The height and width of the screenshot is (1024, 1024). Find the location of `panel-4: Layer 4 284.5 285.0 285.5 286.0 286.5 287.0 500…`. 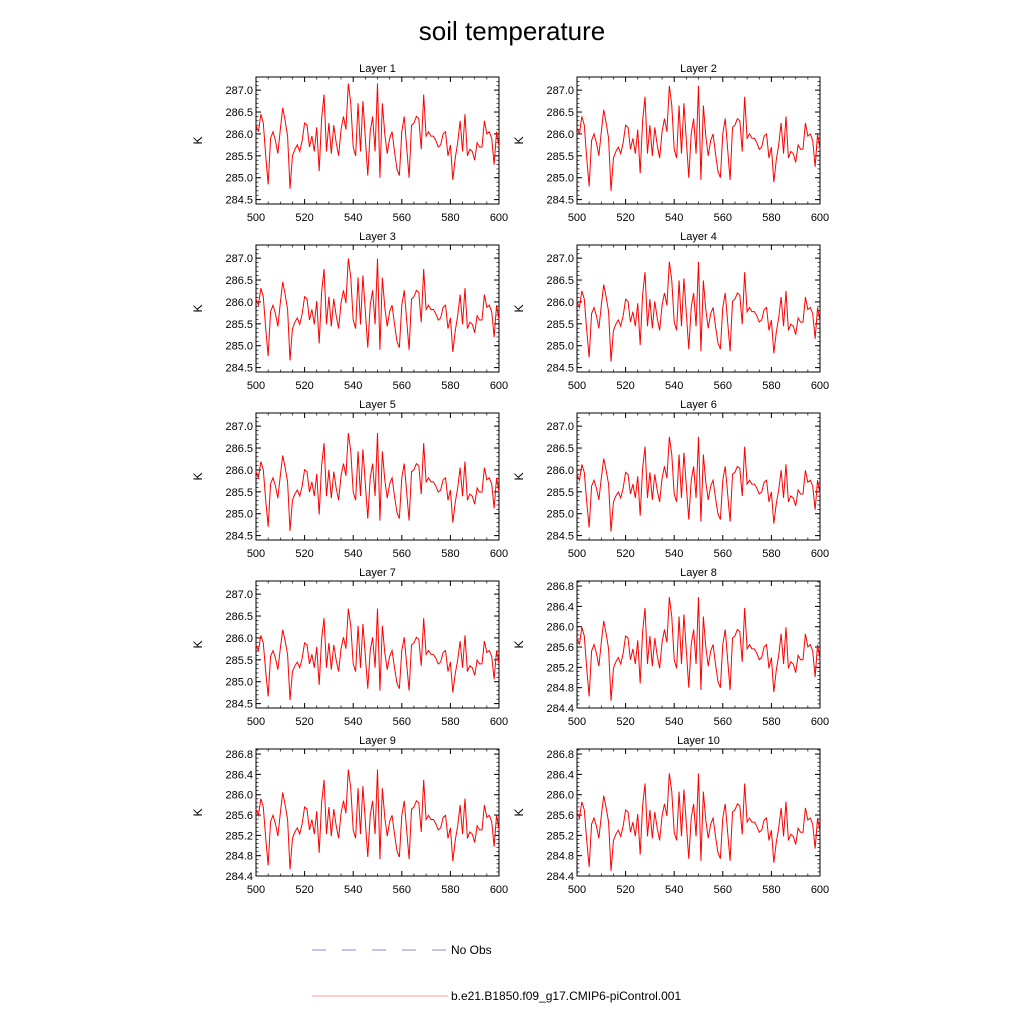

panel-4: Layer 4 284.5 285.0 285.5 286.0 286.5 287.0 500… is located at coordinates (670, 311).